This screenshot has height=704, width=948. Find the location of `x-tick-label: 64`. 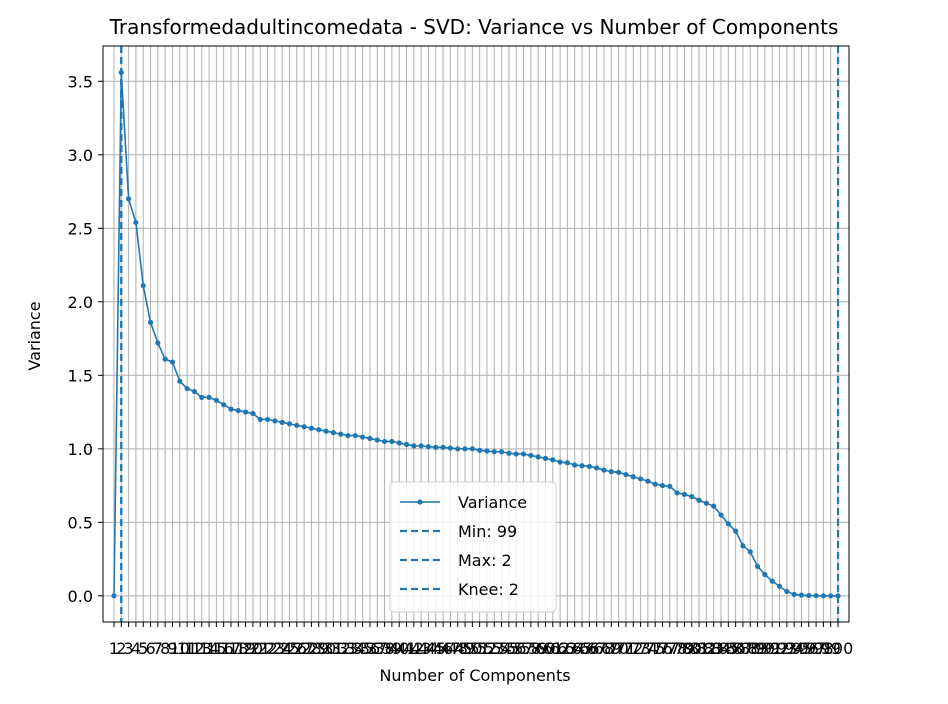

x-tick-label: 64 is located at coordinates (575, 648).